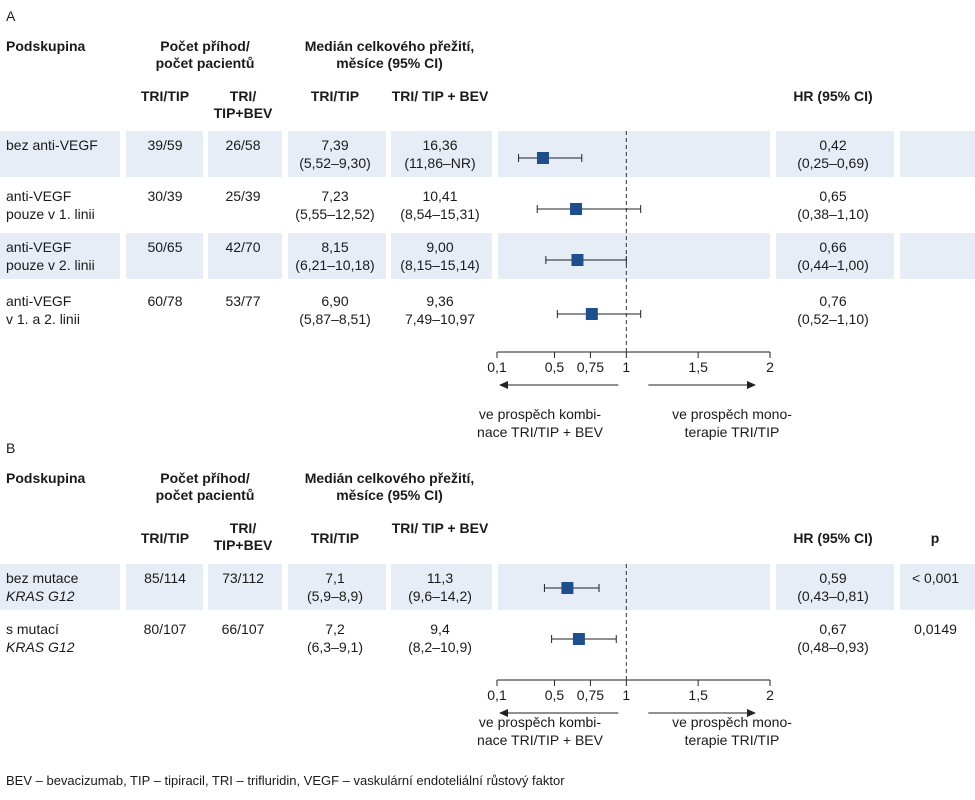 Image resolution: width=975 pixels, height=800 pixels. What do you see at coordinates (50, 205) in the screenshot?
I see `table-row-subgroup: anti-VEGF pouze v 1. linii` at bounding box center [50, 205].